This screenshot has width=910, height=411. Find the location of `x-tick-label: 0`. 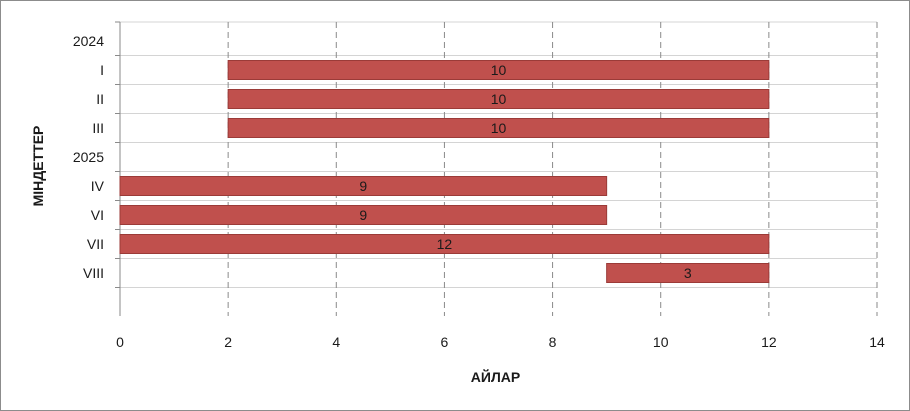

x-tick-label: 0 is located at coordinates (120, 342).